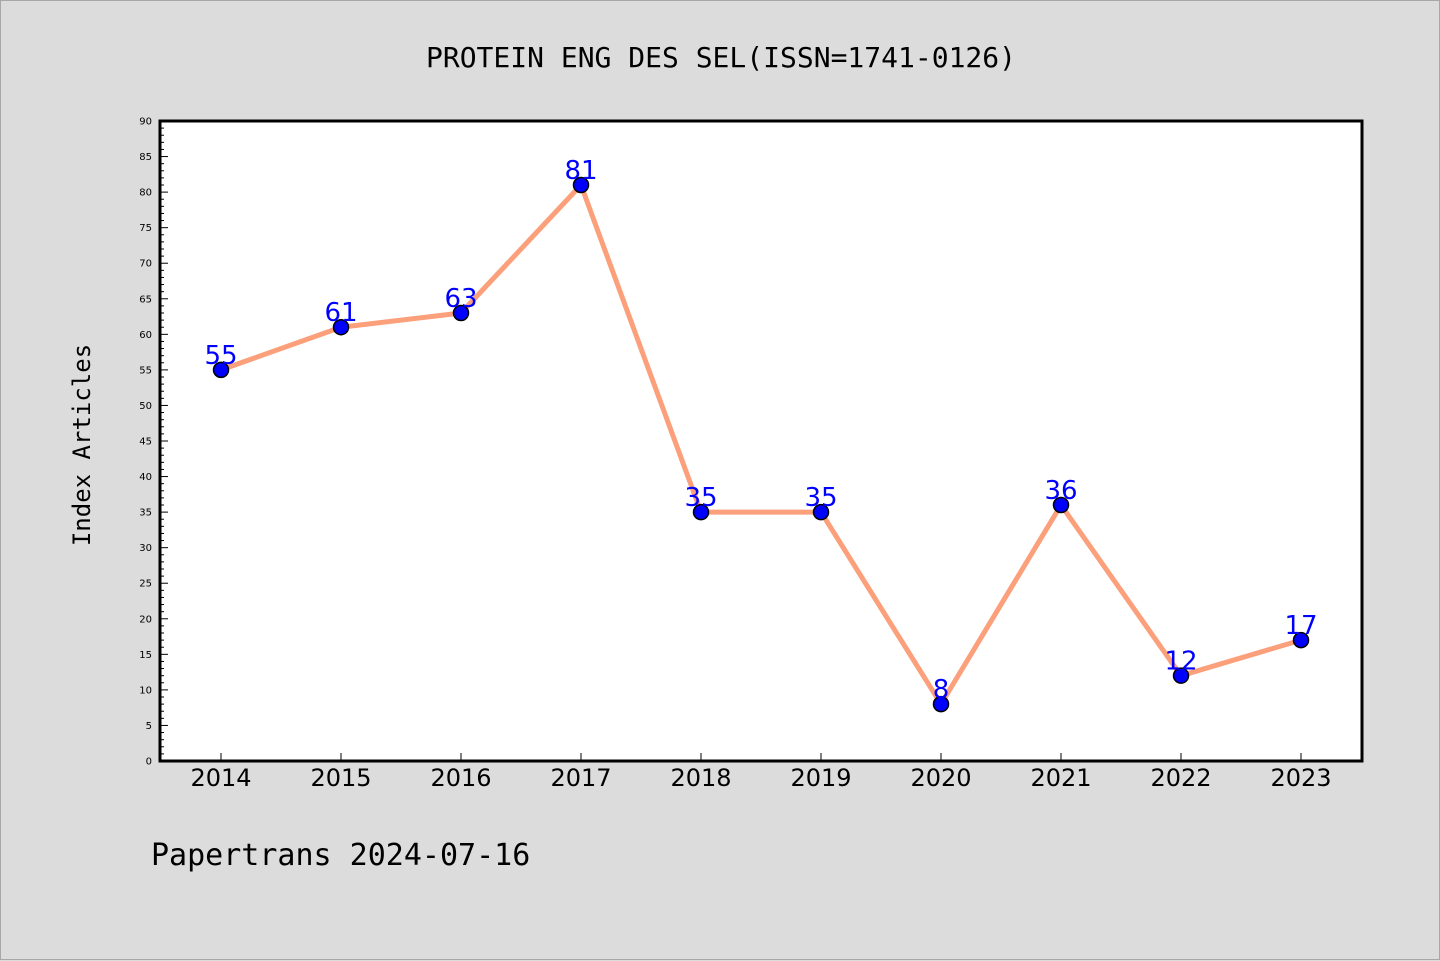  I want to click on data-label: 17, so click(1300, 626).